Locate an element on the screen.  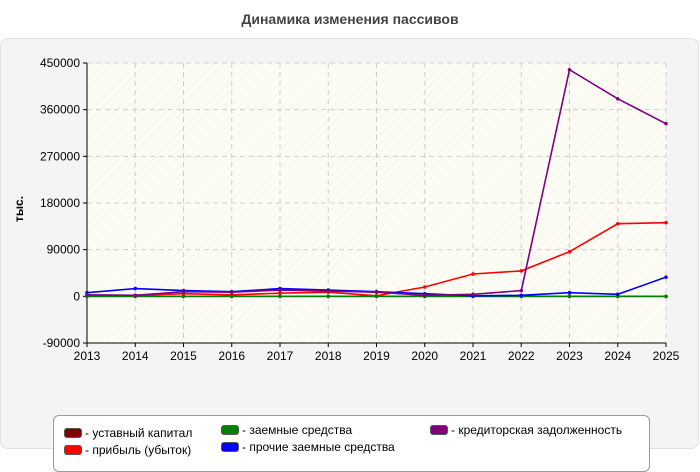
legend-label: - заемные средства is located at coordinates (297, 430).